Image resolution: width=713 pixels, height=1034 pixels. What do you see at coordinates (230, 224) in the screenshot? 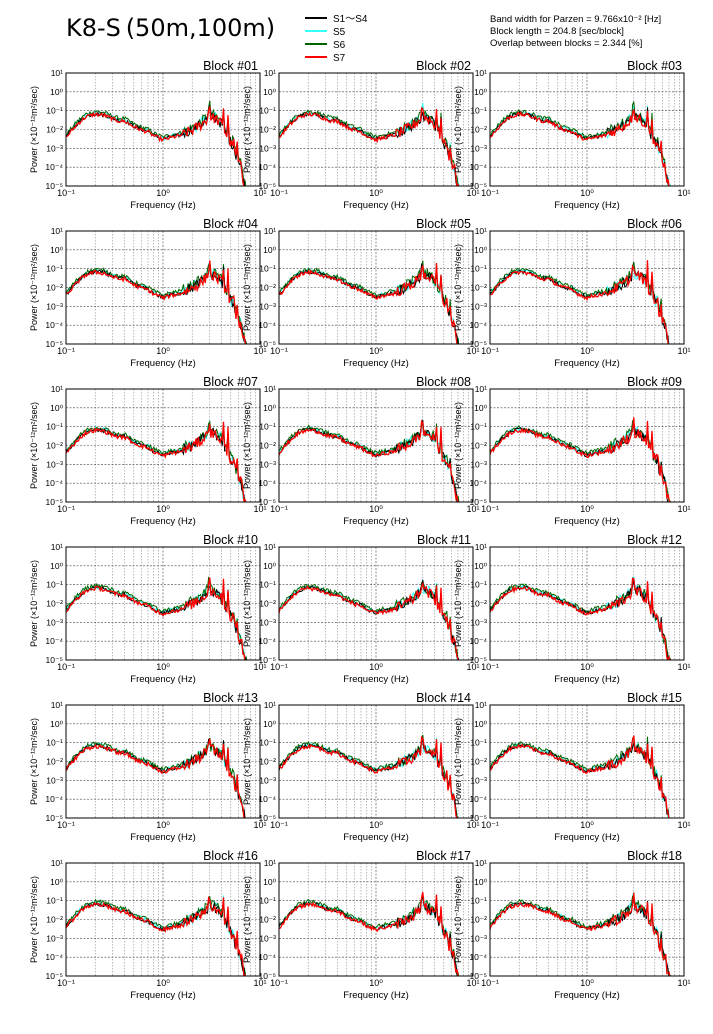
I see `panel-title: Block #04` at bounding box center [230, 224].